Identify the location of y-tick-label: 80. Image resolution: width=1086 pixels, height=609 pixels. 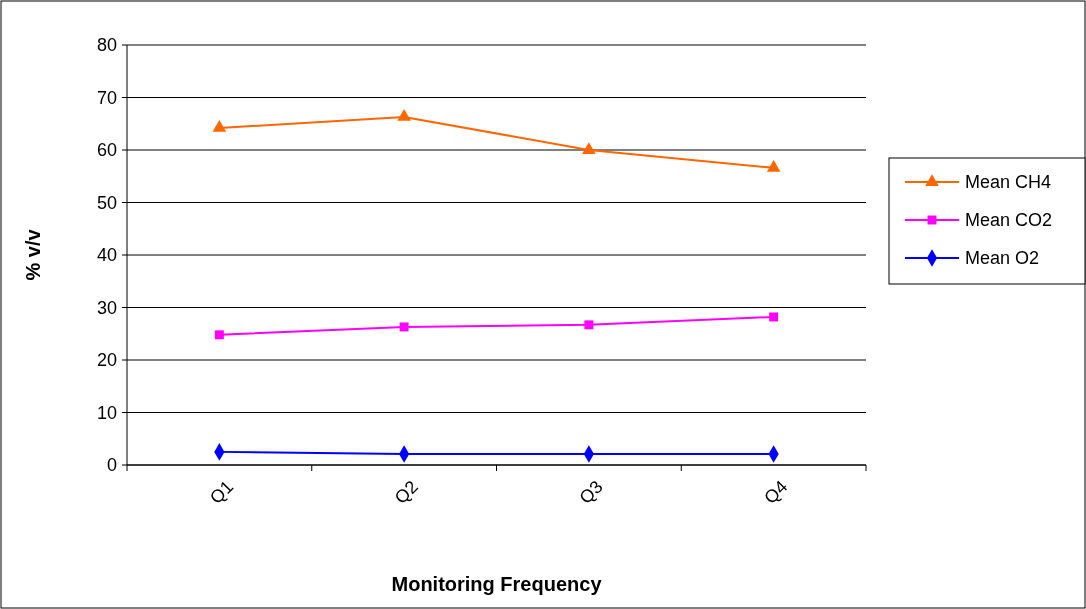
(106, 45).